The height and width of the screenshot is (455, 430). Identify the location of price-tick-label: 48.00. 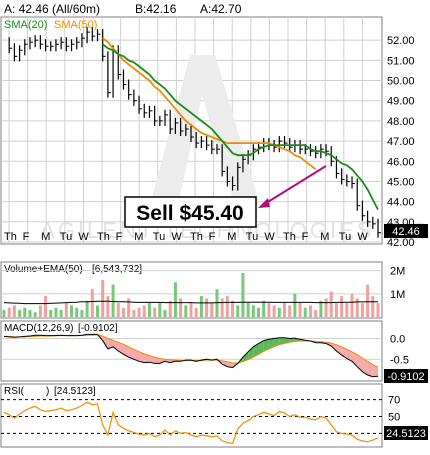
(401, 122).